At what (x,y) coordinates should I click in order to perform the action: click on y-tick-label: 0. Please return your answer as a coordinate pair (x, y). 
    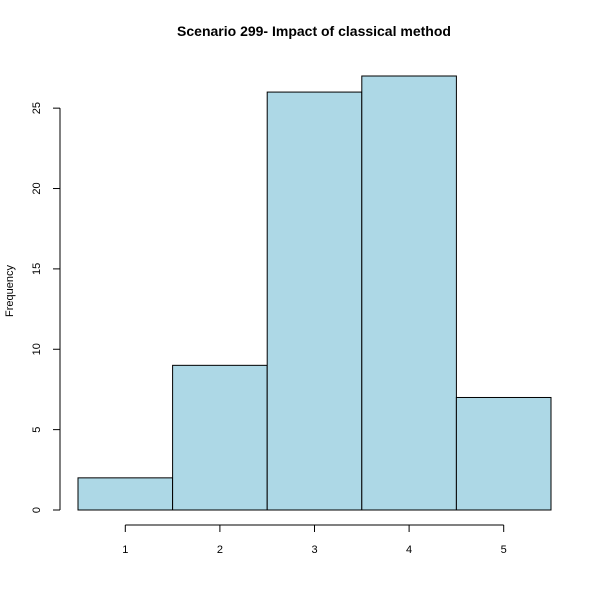
    Looking at the image, I should click on (37, 510).